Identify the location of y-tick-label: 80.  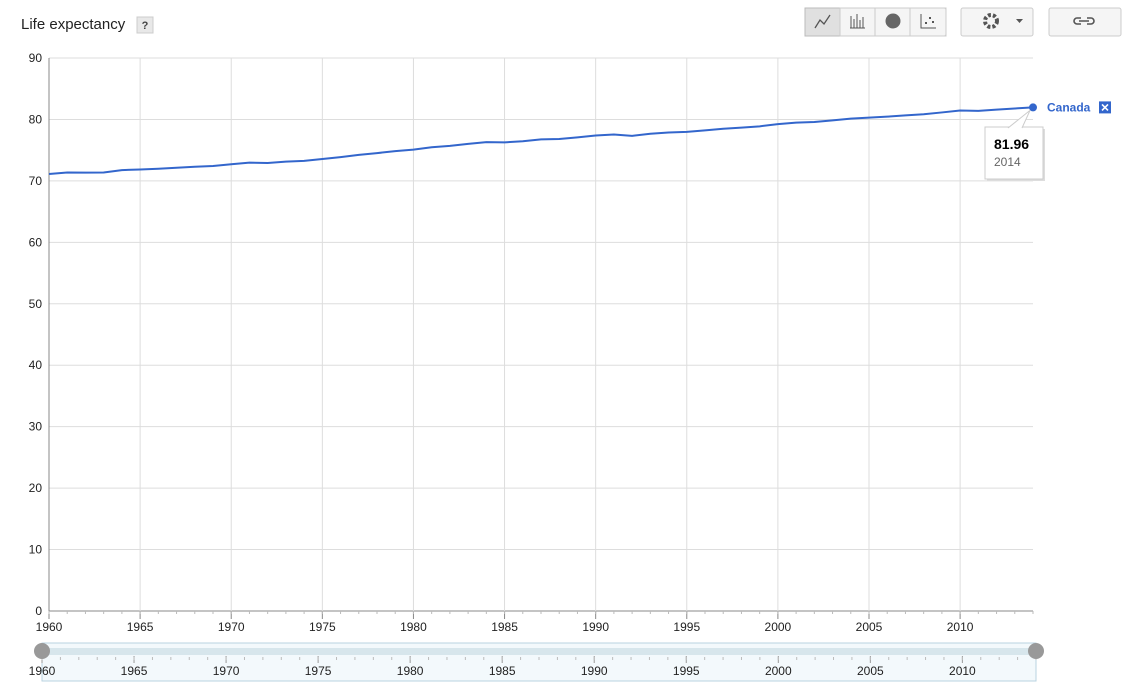
(36, 119).